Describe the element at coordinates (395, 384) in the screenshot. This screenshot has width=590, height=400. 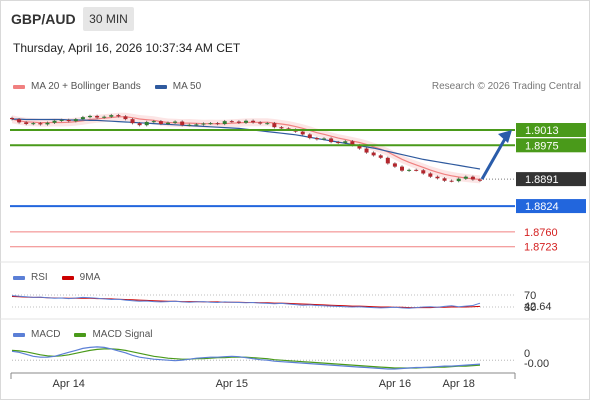
I see `x-tick-label: Apr 16` at that location.